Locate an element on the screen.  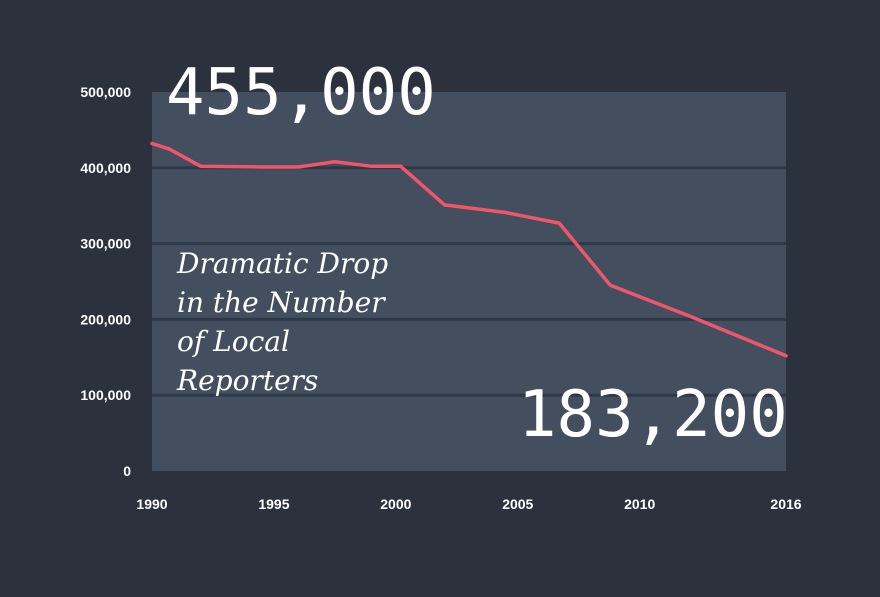
x-tick-label-3: 2005 is located at coordinates (517, 504).